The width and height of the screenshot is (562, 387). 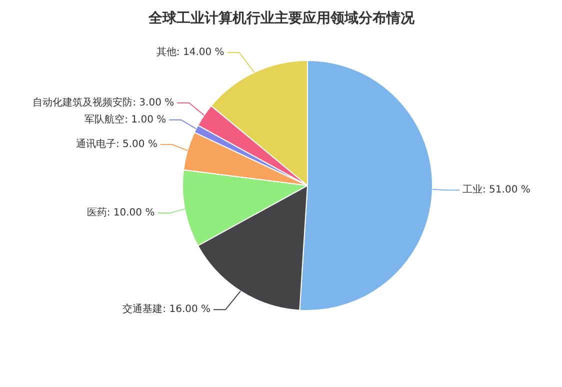 What do you see at coordinates (120, 212) in the screenshot?
I see `slice-label: 医药: 10.00 %` at bounding box center [120, 212].